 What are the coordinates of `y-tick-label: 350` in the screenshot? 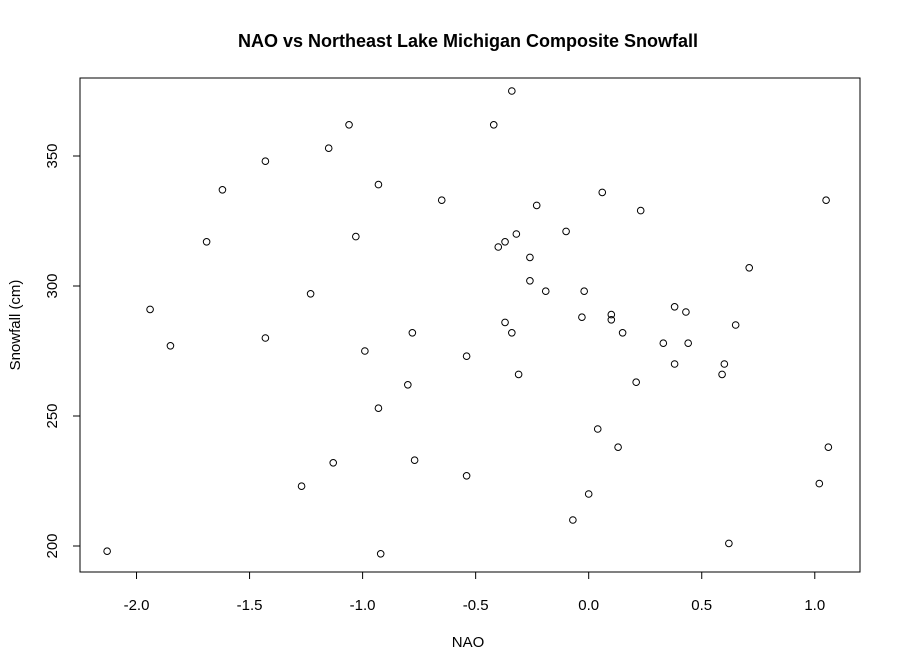 It's located at (52, 155).